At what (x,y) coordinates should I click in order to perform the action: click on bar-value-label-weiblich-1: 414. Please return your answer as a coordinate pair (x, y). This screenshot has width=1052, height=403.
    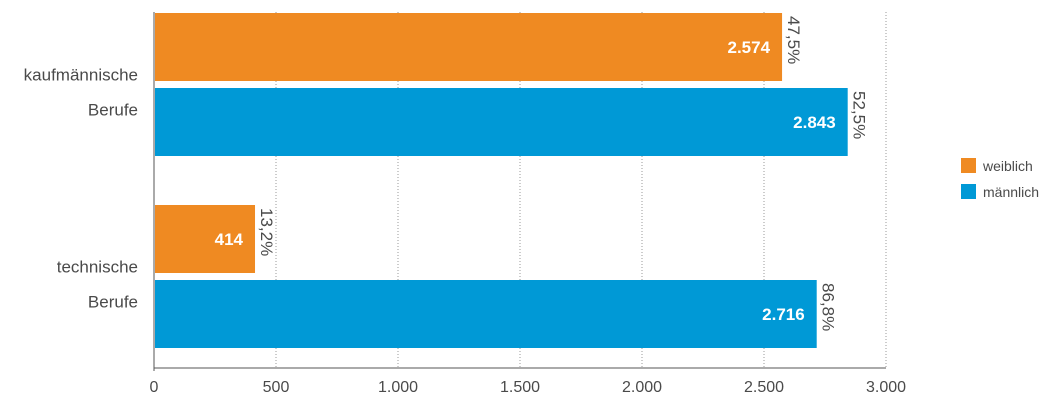
    Looking at the image, I should click on (229, 239).